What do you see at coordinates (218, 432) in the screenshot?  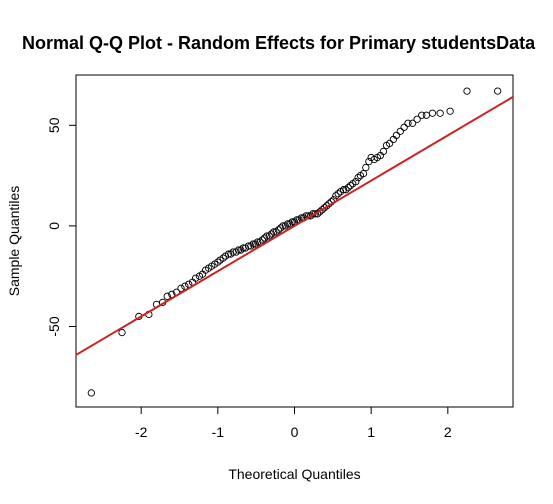 I see `x-tick-label: -1` at bounding box center [218, 432].